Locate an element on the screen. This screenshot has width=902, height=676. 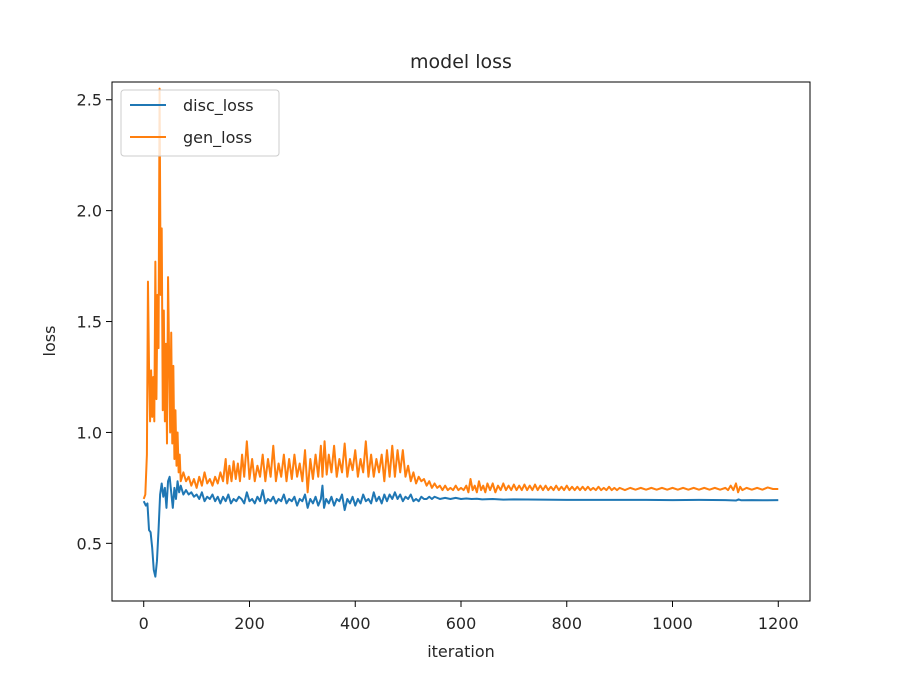
x-tick-label: 600 is located at coordinates (461, 623).